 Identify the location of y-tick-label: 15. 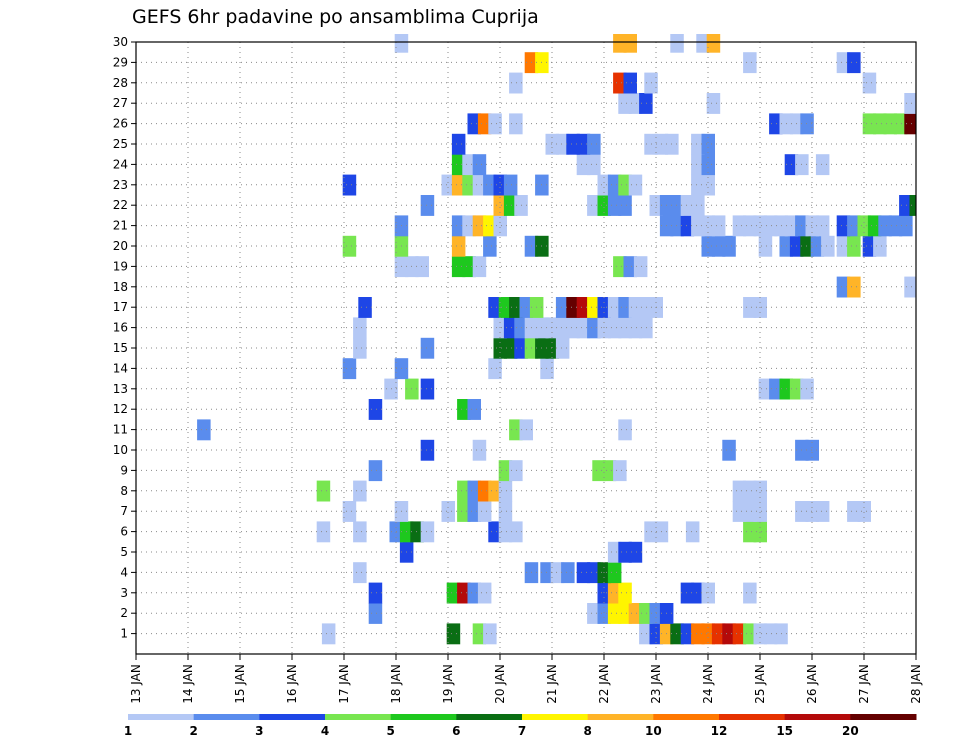
(120, 348).